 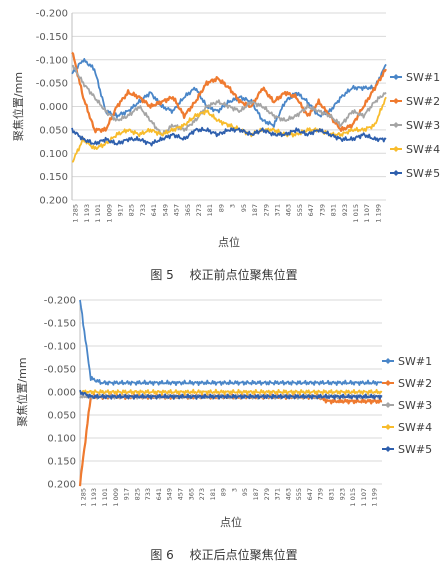 What do you see at coordinates (364, 497) in the screenshot?
I see `x-tick-label: 1 107` at bounding box center [364, 497].